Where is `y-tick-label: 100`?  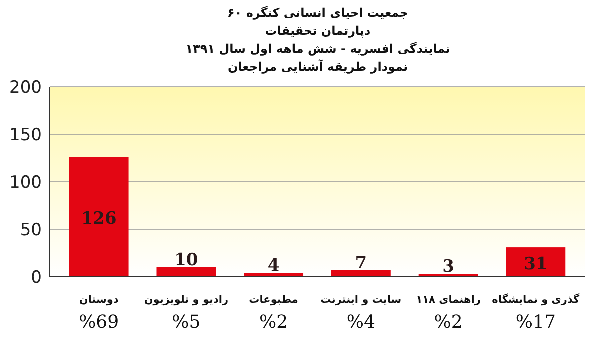 y-tick-label: 100 is located at coordinates (26, 183).